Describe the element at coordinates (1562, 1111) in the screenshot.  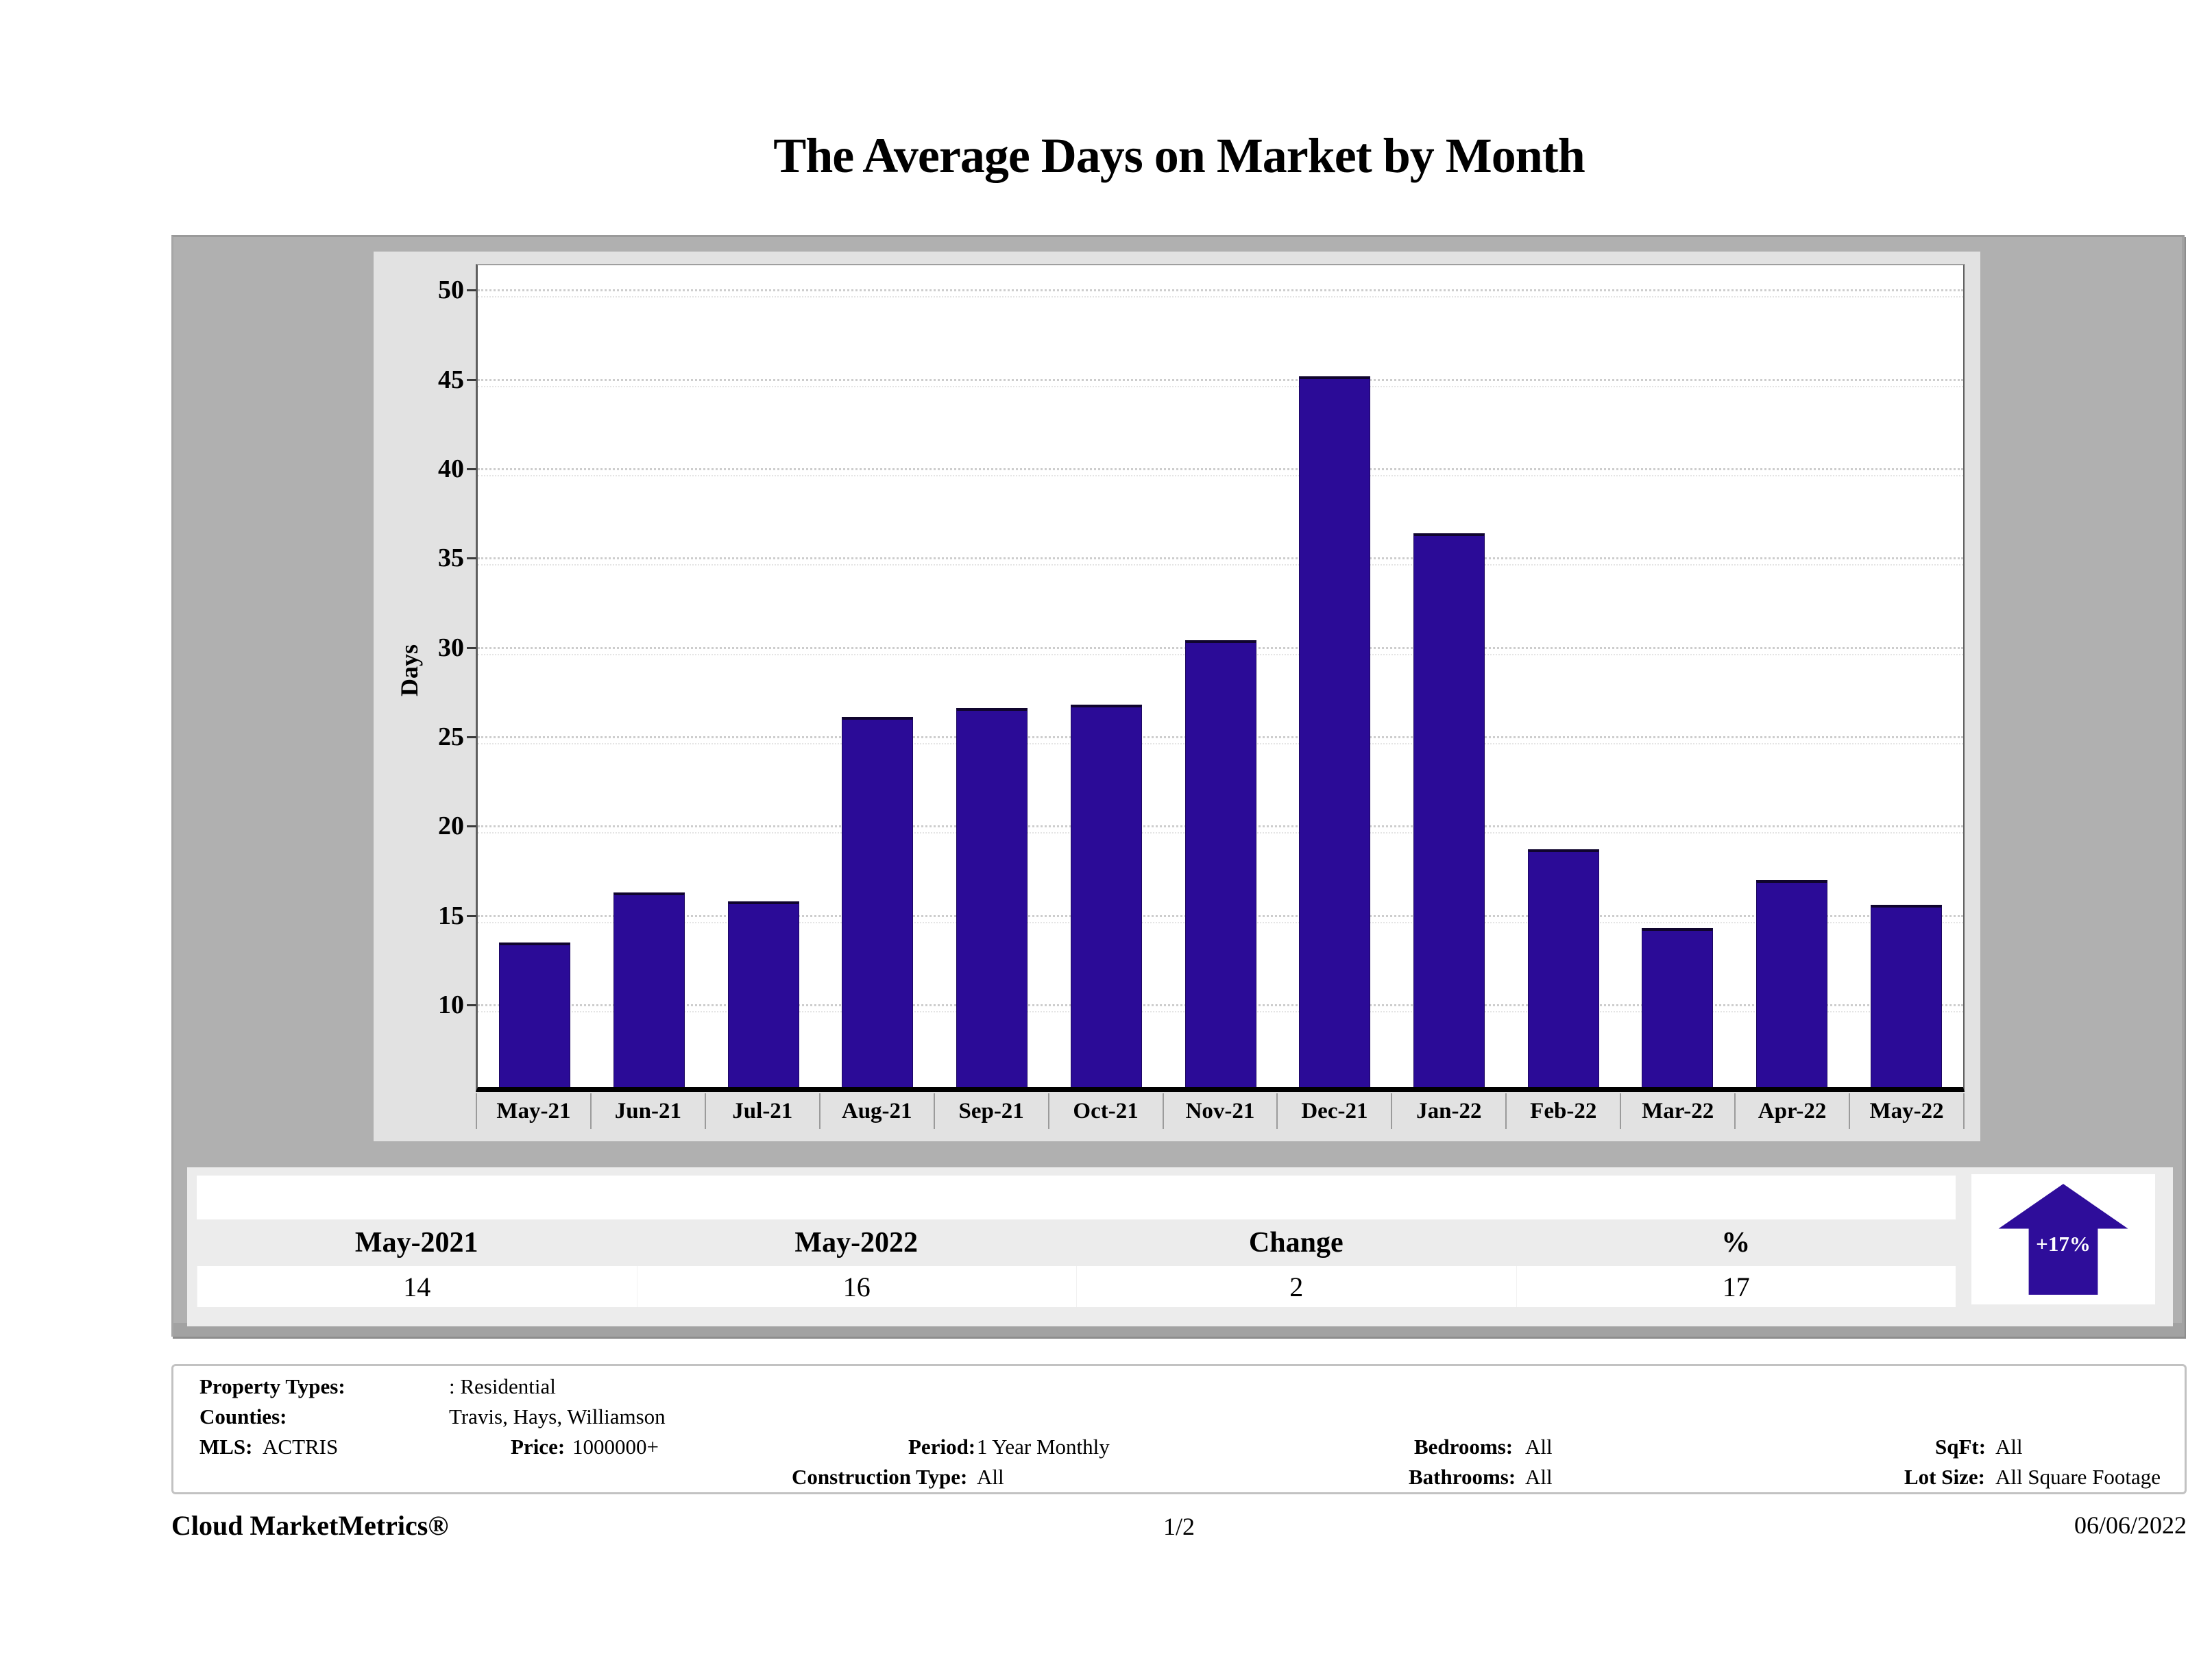
I see `x-label-feb-22: Feb-22` at that location.